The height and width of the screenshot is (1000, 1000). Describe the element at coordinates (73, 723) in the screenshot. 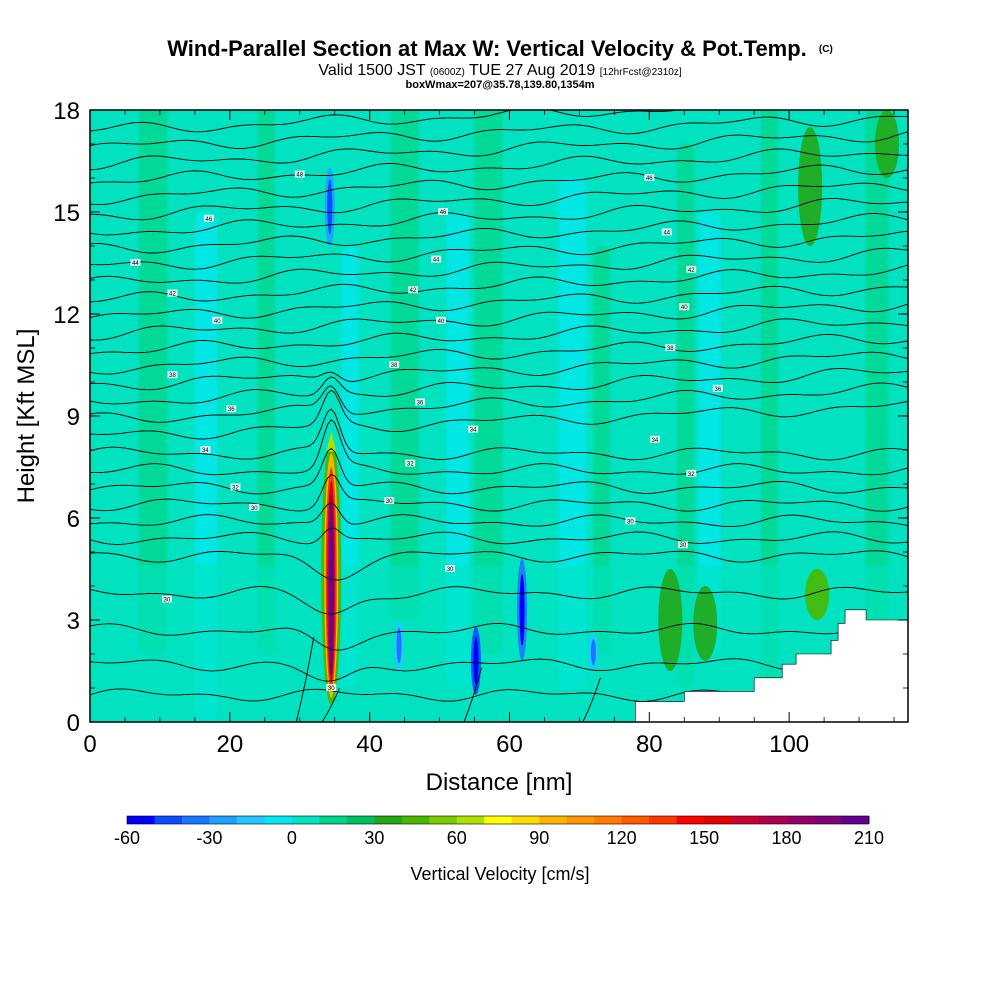

I see `y-tick-label: 0` at that location.